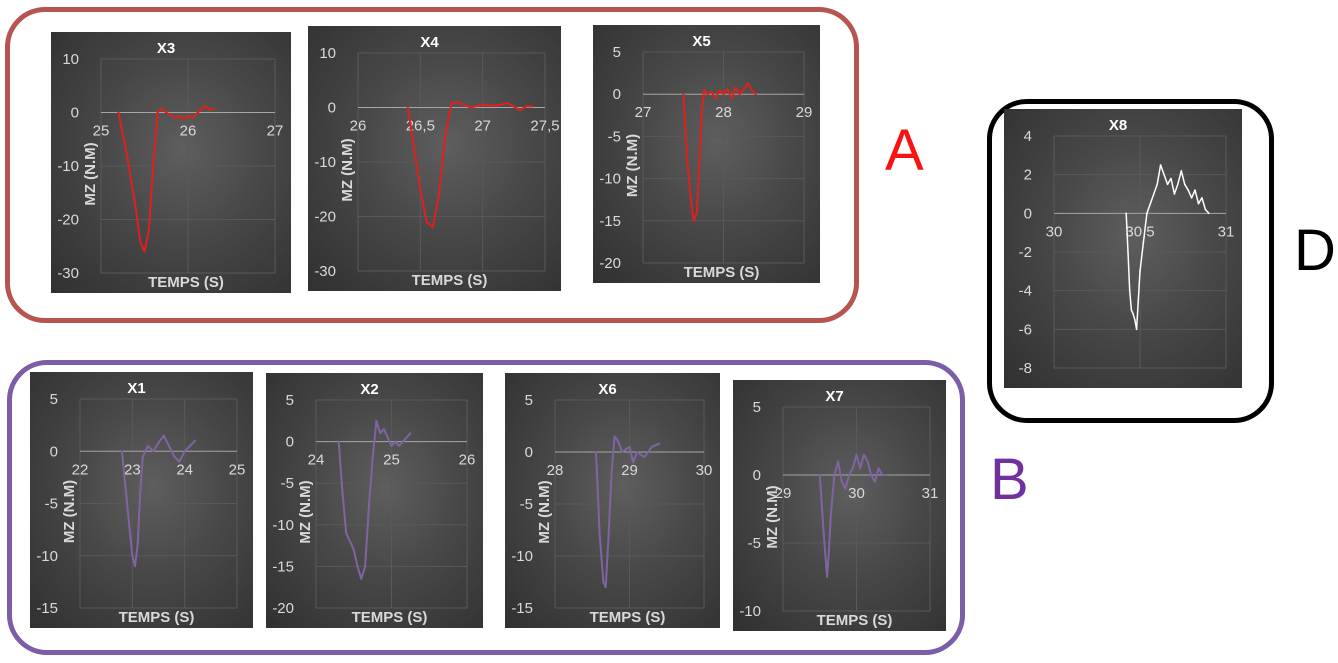 This screenshot has width=1338, height=663. I want to click on x-tick-label: 25, so click(101, 131).